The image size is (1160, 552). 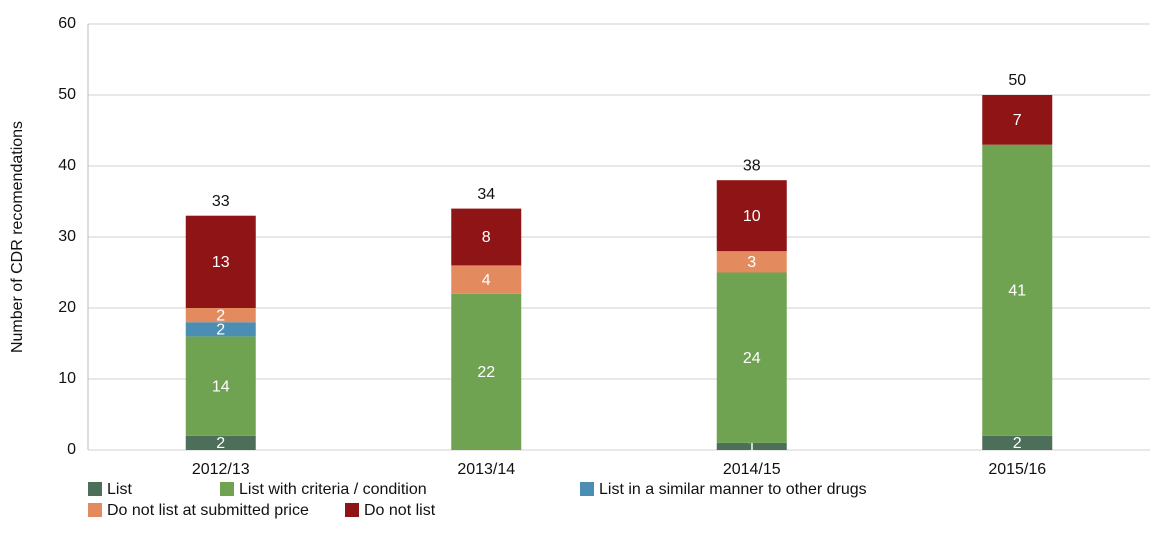 I want to click on data-label: 41, so click(x=1017, y=290).